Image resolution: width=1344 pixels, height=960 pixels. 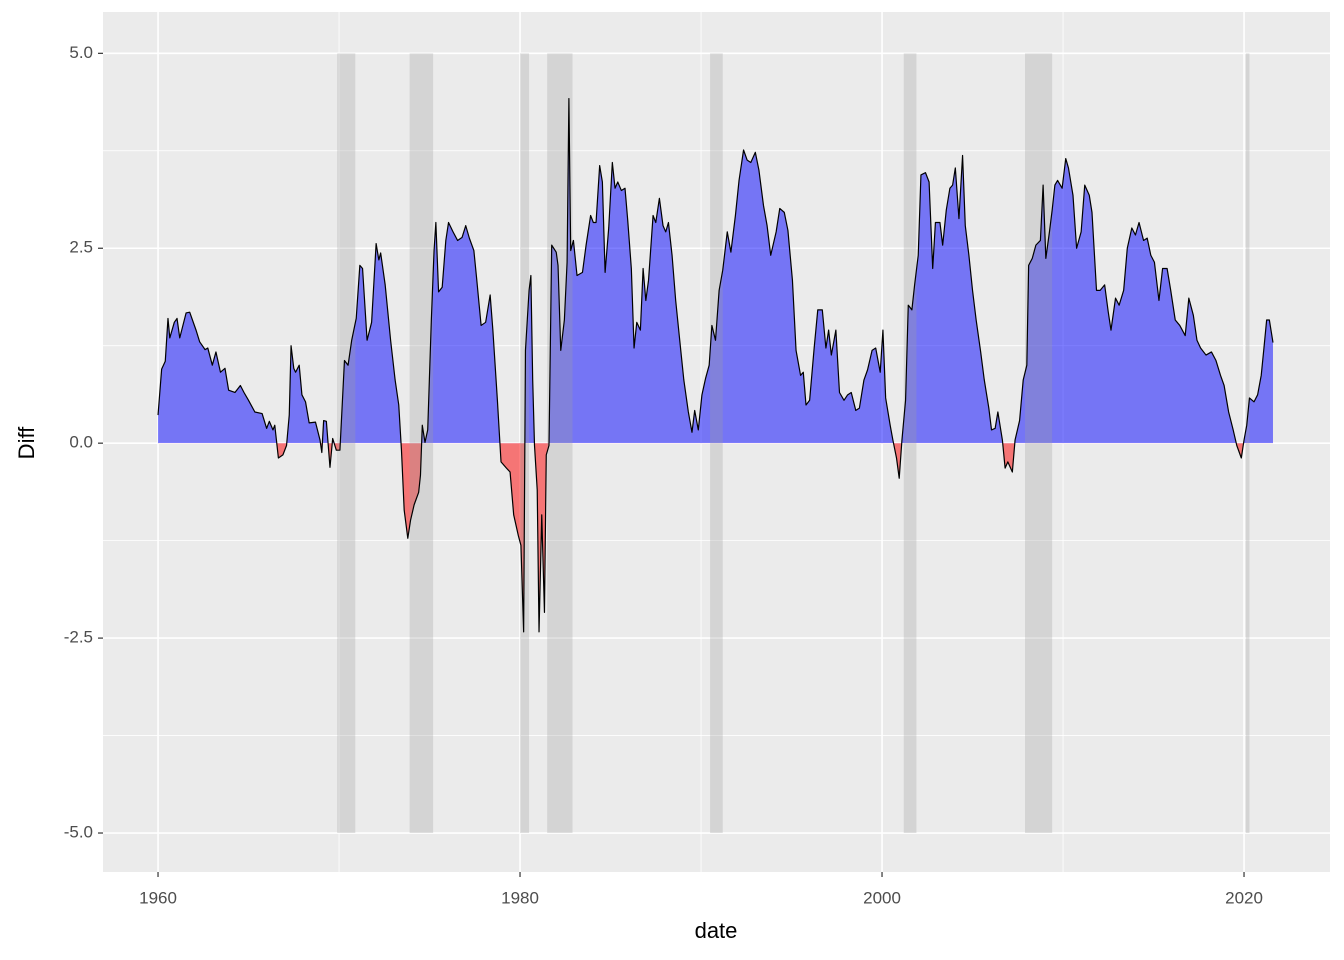 What do you see at coordinates (716, 930) in the screenshot?
I see `x-axis-title: date` at bounding box center [716, 930].